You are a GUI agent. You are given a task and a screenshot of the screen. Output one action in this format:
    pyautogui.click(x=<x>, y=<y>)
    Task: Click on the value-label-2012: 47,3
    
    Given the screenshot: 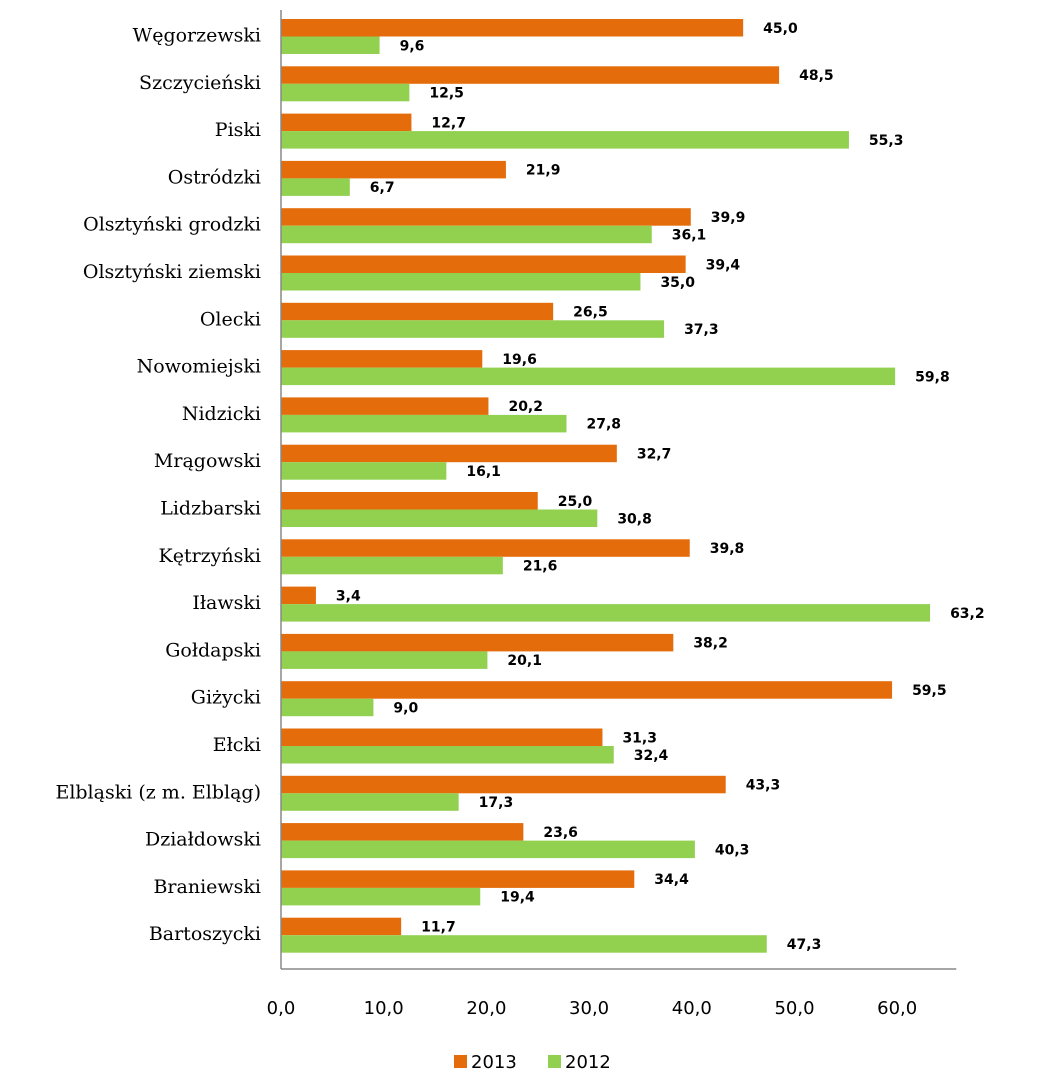 What is the action you would take?
    pyautogui.click(x=804, y=945)
    